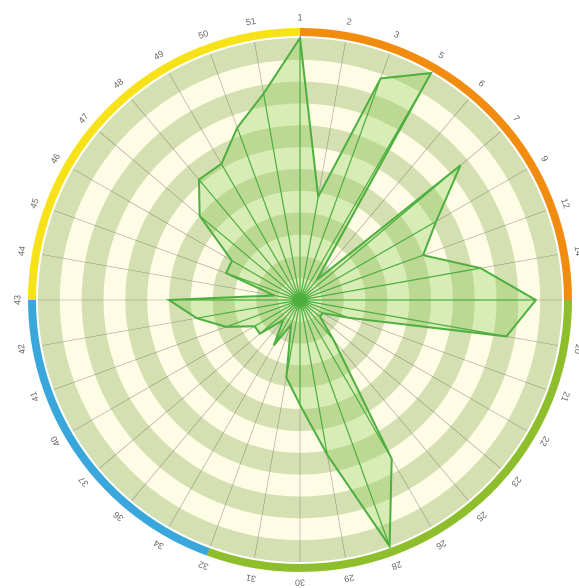 The image size is (579, 588). What do you see at coordinates (118, 516) in the screenshot?
I see `tick-label: 36` at bounding box center [118, 516].